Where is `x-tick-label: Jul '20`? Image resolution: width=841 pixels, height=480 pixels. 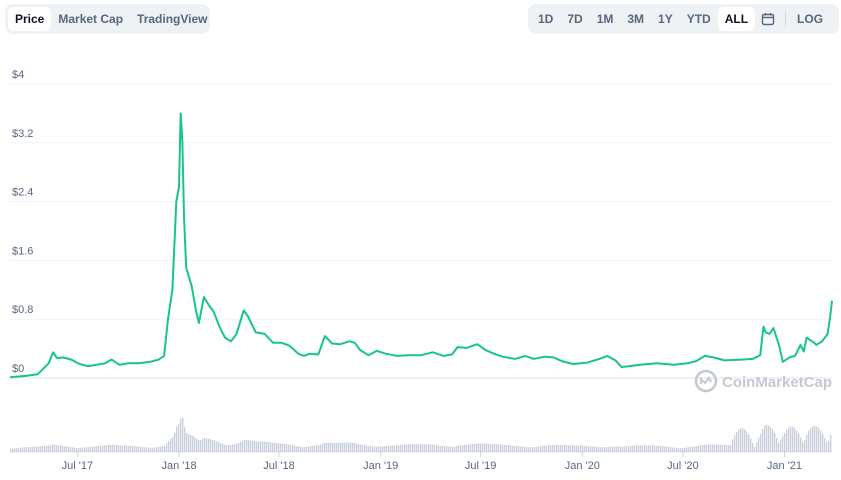
x-tick-label: Jul '20 is located at coordinates (682, 466).